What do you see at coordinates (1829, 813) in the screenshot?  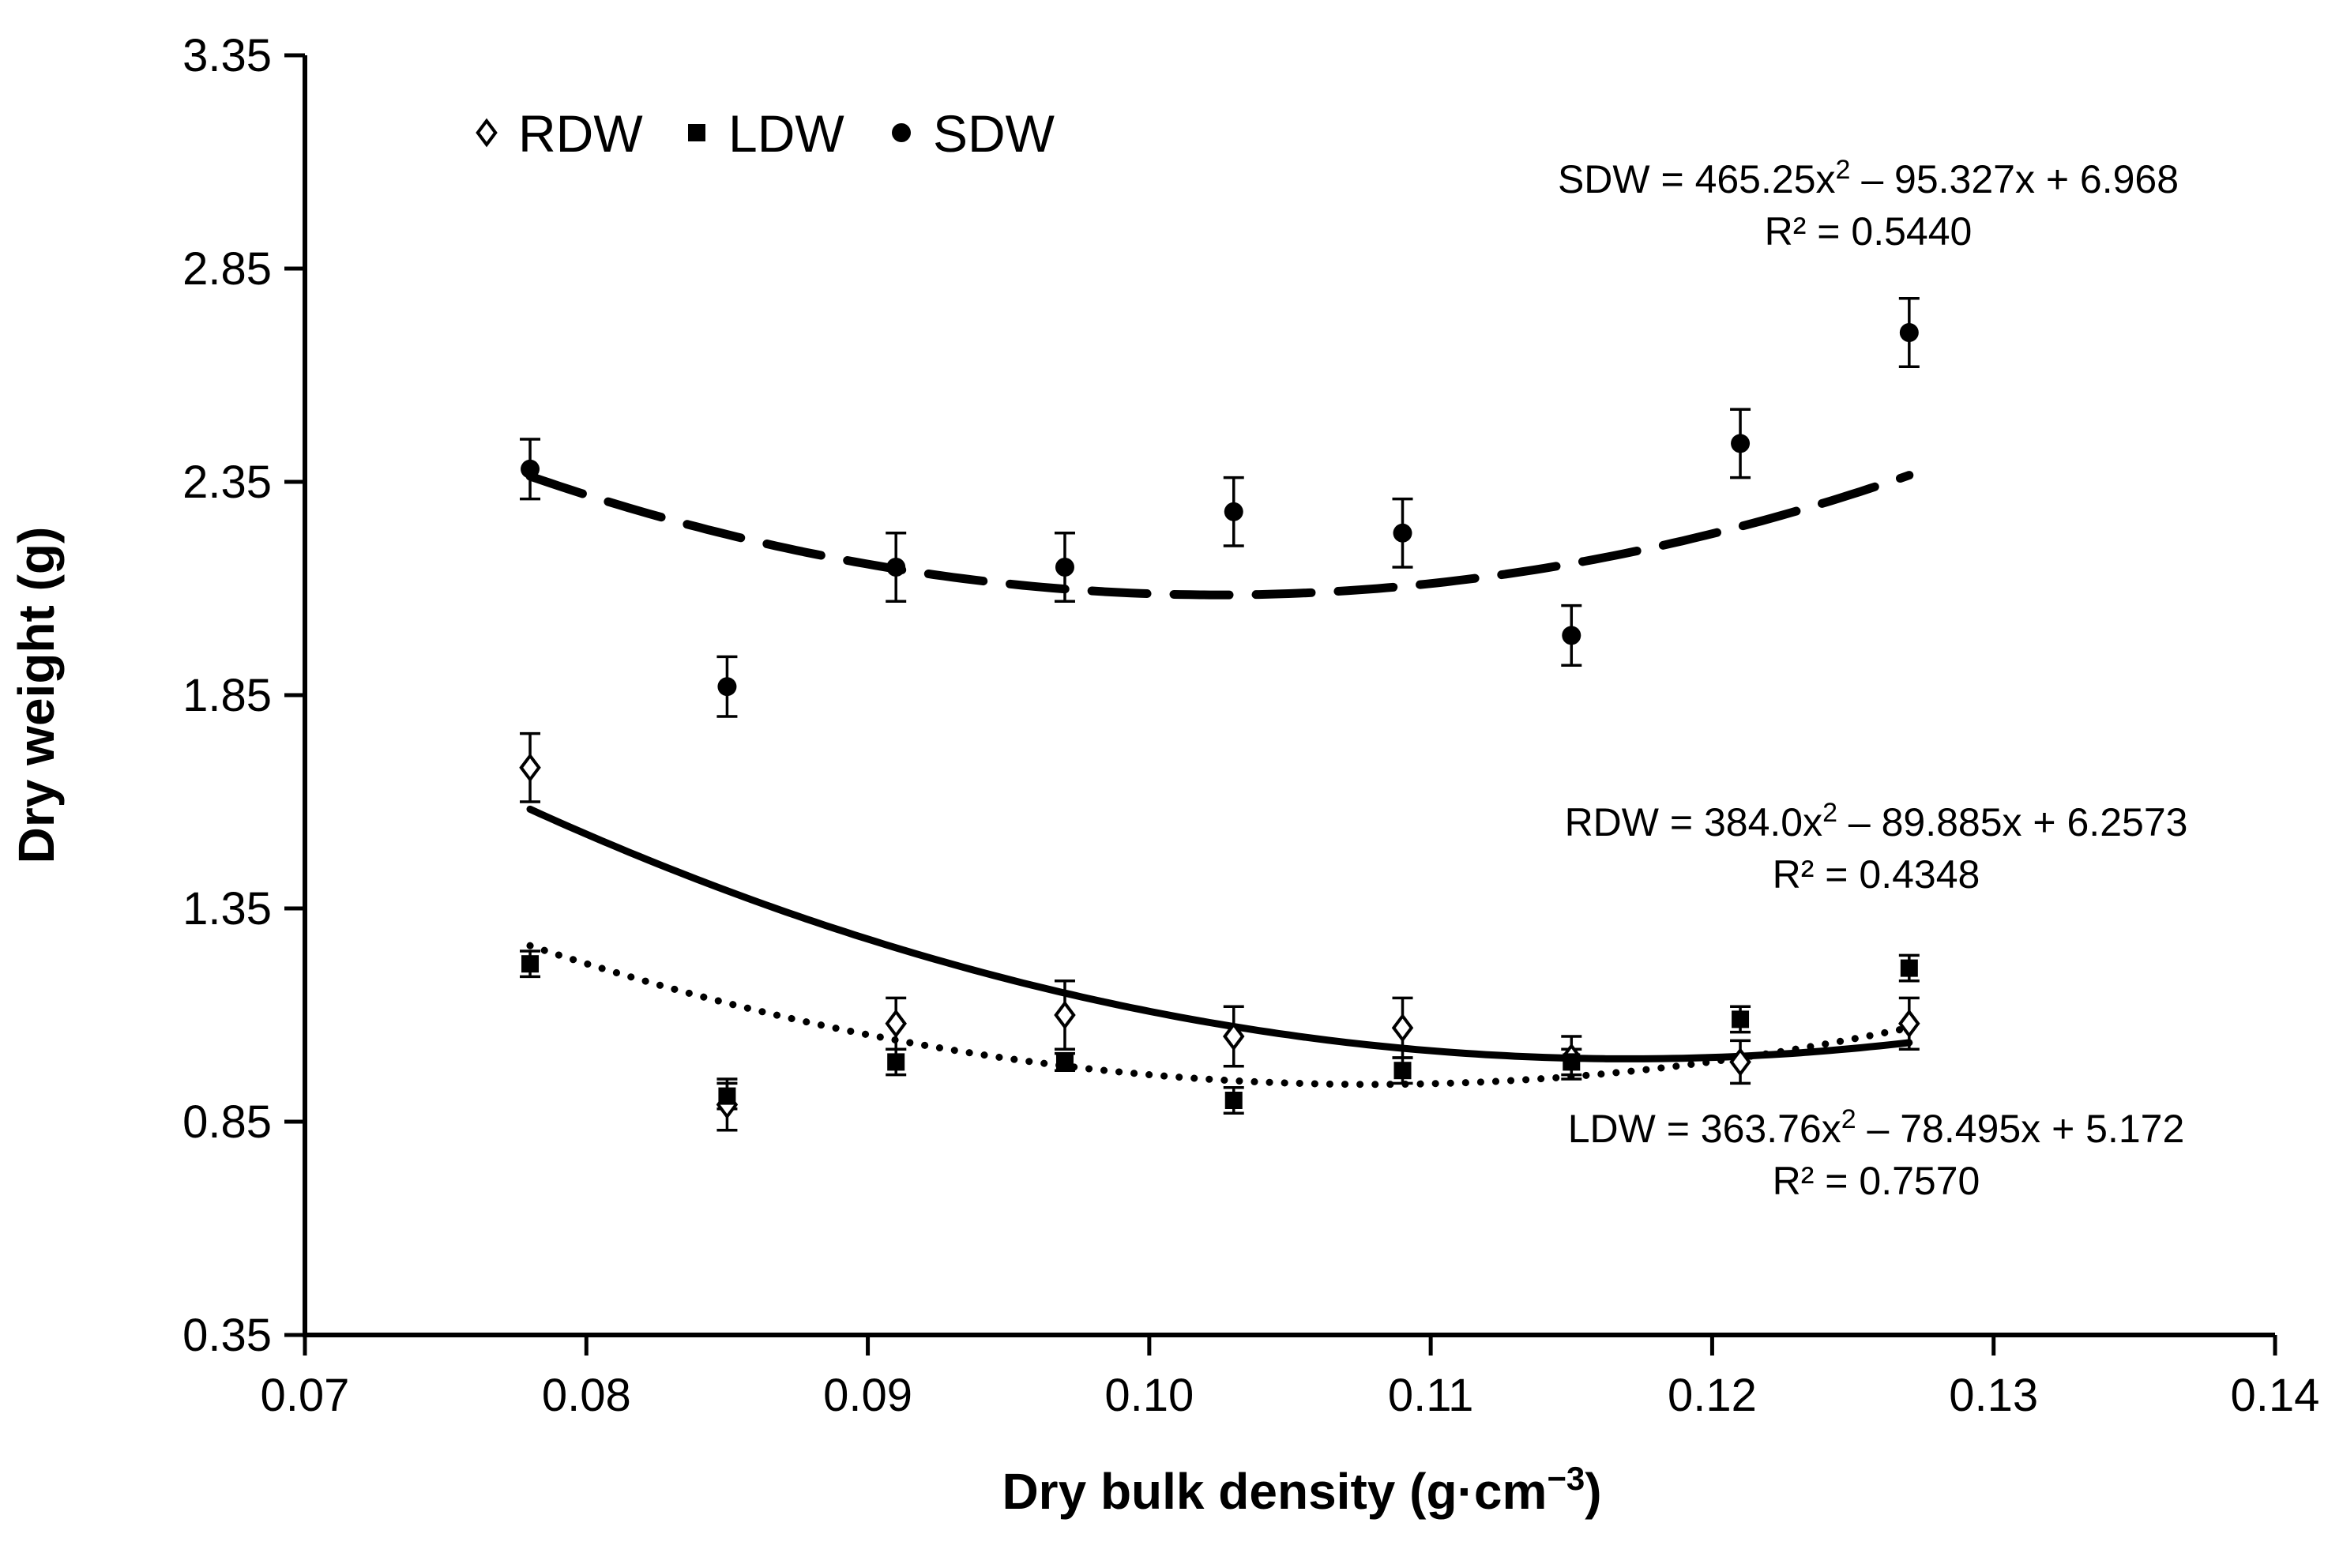 I see `rdw-equation-sup: 2` at bounding box center [1829, 813].